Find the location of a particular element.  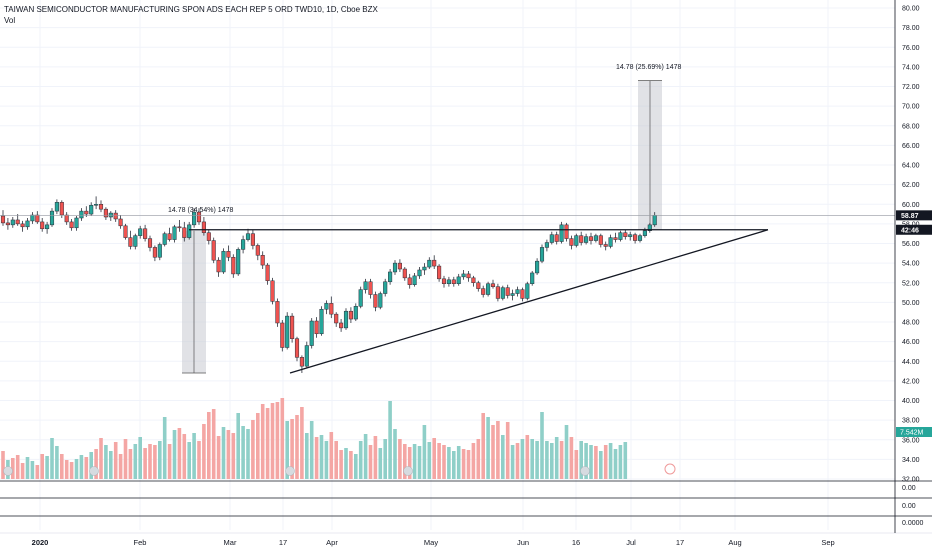

time-tick-label: 16 is located at coordinates (576, 542).